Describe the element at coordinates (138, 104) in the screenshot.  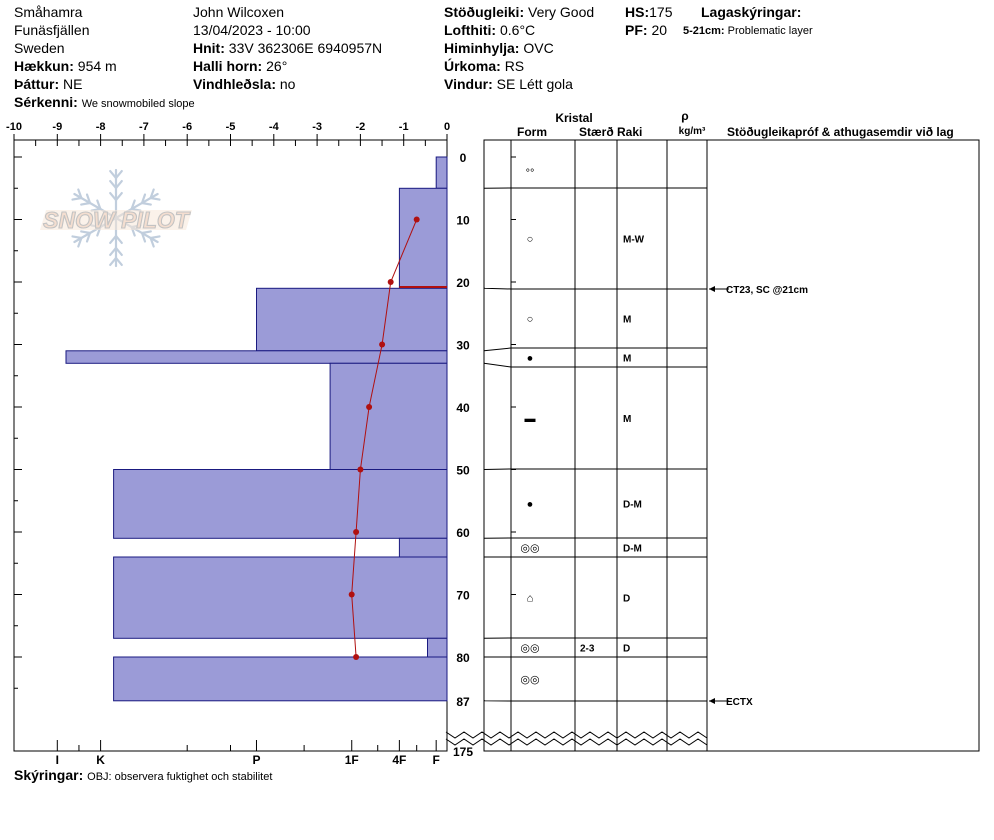
I see `features-value: We snowmobiled slope` at that location.